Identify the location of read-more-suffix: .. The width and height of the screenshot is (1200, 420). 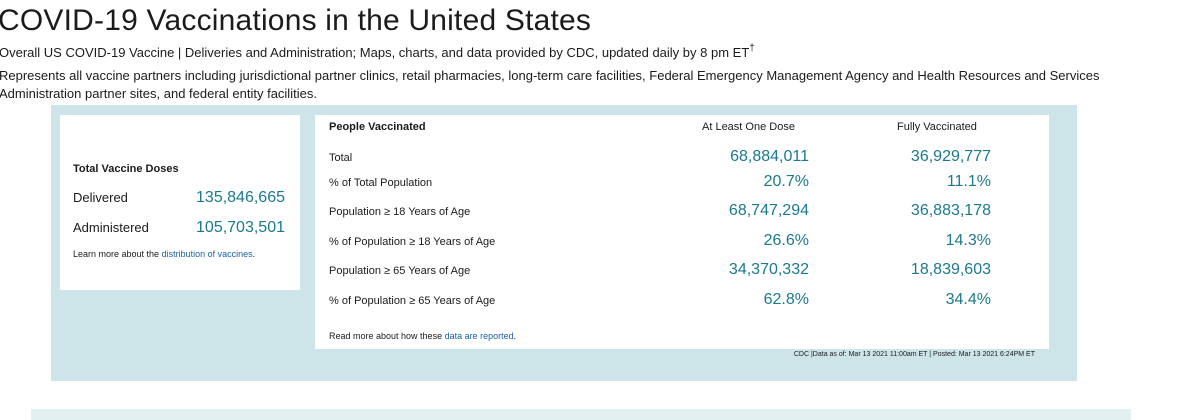
(515, 336).